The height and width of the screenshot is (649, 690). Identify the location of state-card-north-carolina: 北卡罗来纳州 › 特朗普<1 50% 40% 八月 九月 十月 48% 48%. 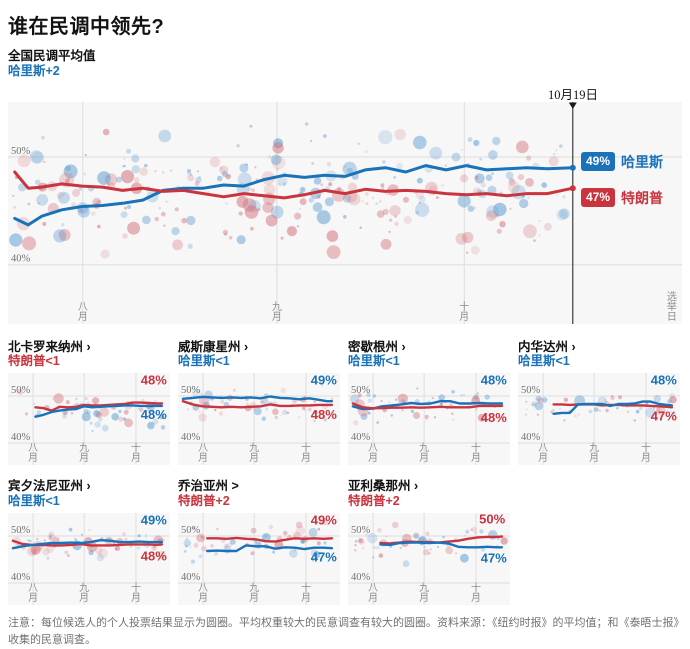
(89, 403).